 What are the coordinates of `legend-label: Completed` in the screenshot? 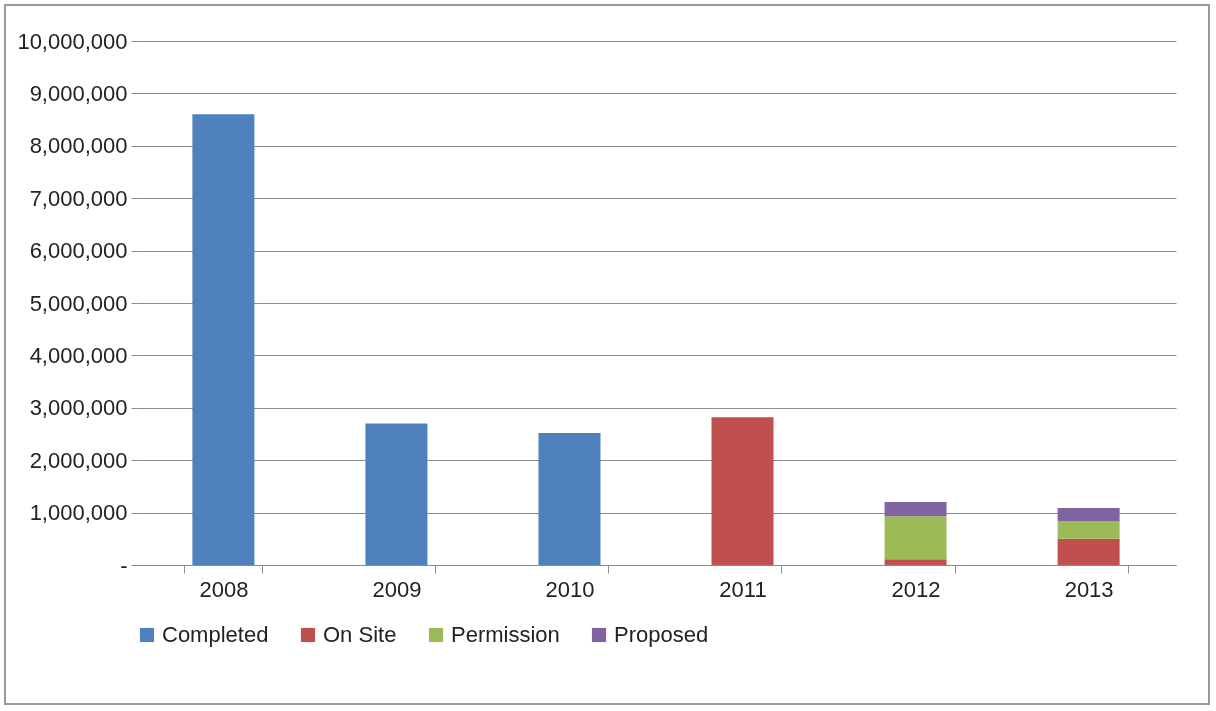 It's located at (215, 634).